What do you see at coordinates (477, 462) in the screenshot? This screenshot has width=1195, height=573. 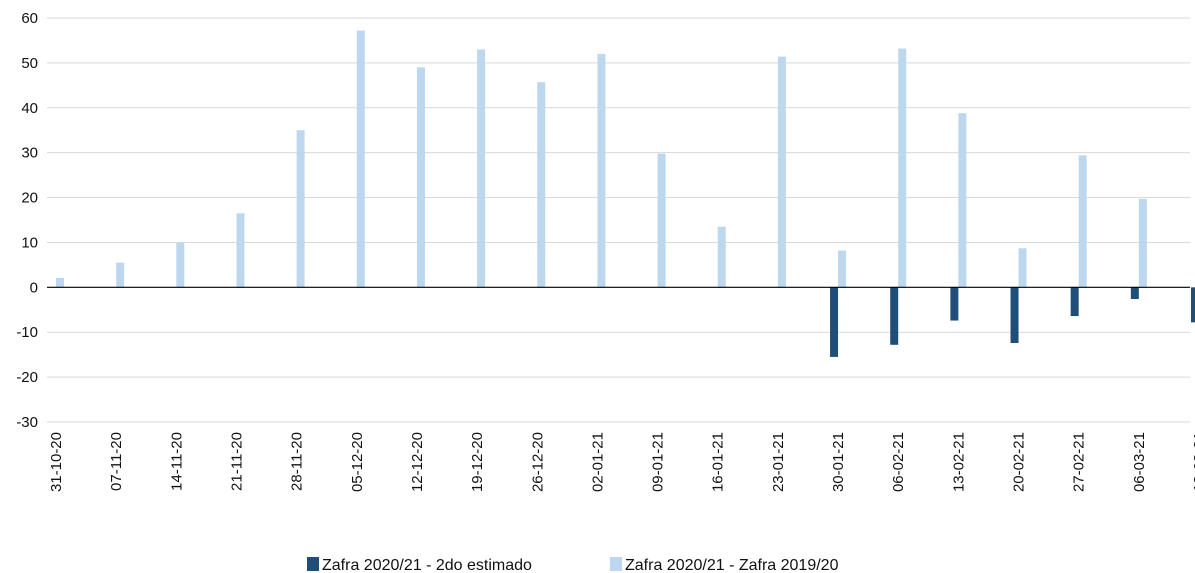 I see `x-tick-label: 19-12-20` at bounding box center [477, 462].